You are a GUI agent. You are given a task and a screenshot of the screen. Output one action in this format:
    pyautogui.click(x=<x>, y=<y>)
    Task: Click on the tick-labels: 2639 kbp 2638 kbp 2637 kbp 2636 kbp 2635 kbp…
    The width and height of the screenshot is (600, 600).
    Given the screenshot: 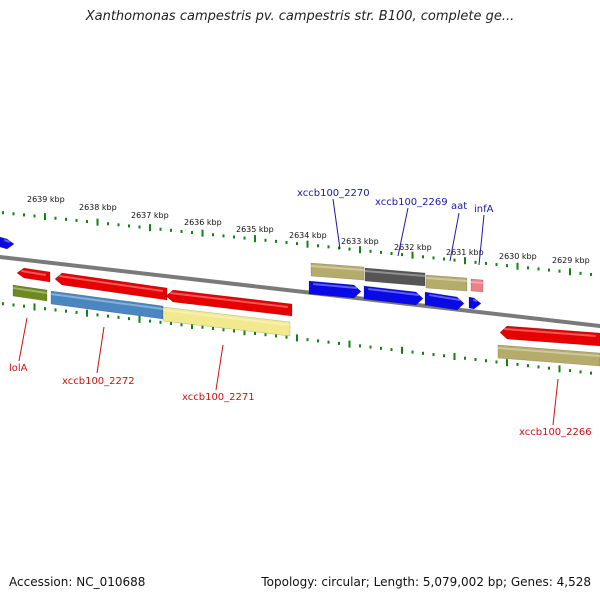 What is the action you would take?
    pyautogui.click(x=308, y=230)
    